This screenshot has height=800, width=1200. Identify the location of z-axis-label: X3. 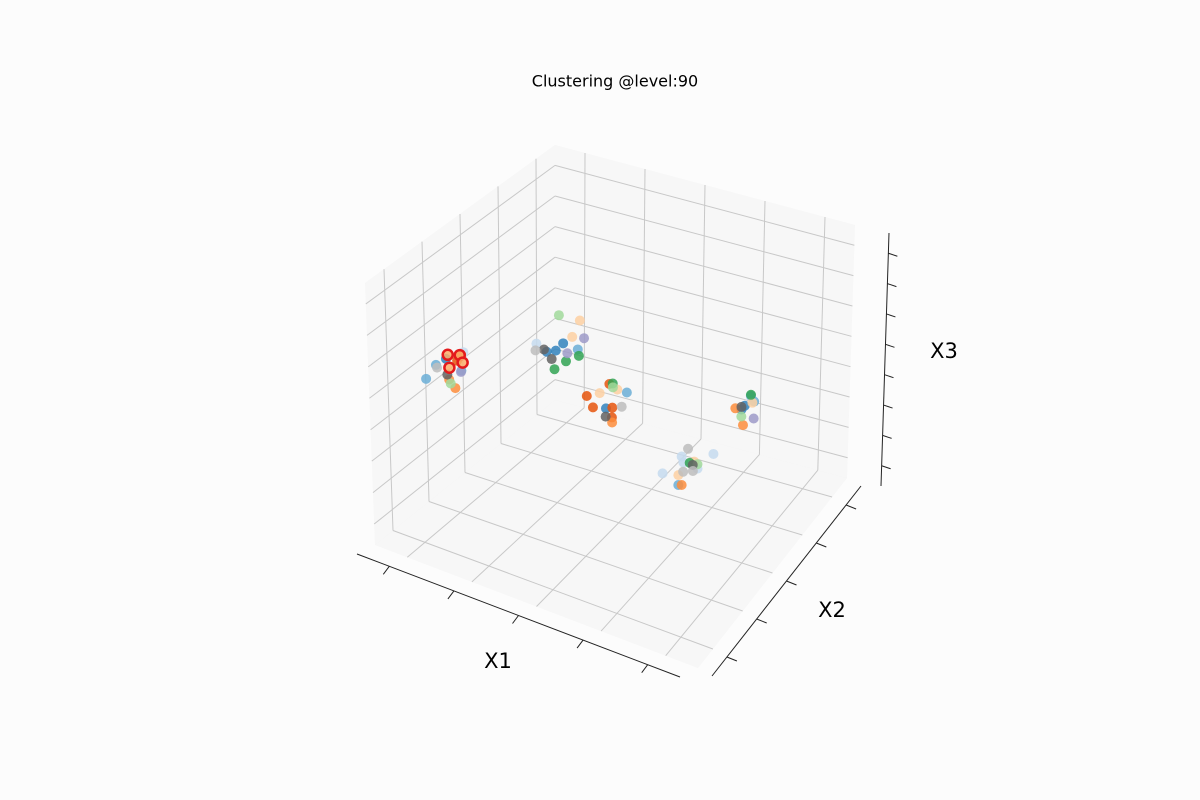
(944, 351).